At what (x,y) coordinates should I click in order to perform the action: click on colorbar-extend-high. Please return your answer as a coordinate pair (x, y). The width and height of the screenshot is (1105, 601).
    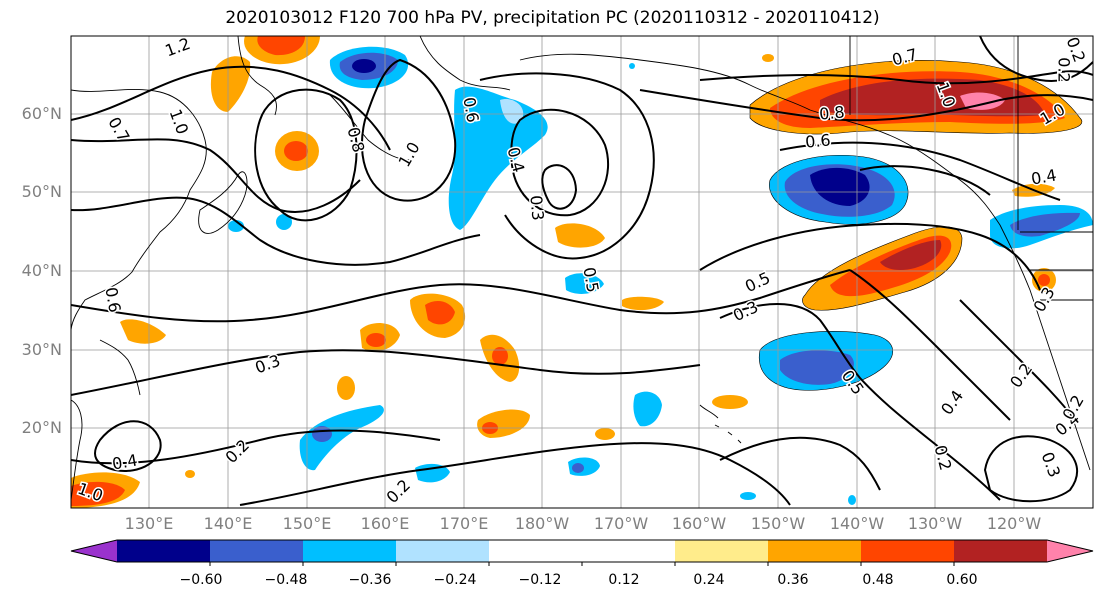
    Looking at the image, I should click on (1070, 551).